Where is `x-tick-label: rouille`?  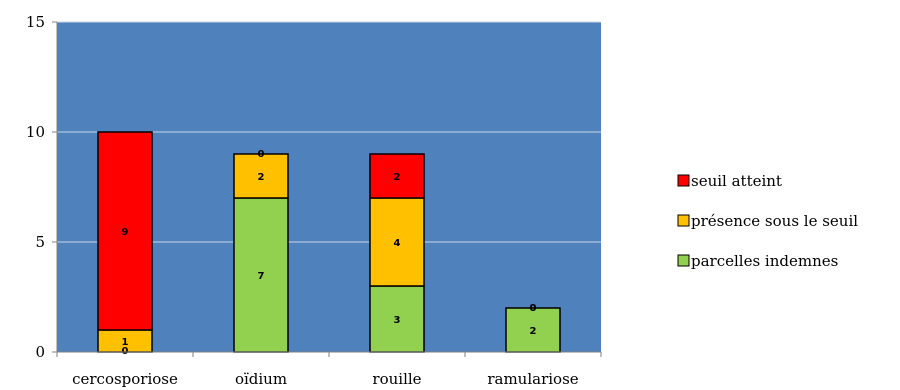
x-tick-label: rouille is located at coordinates (396, 379).